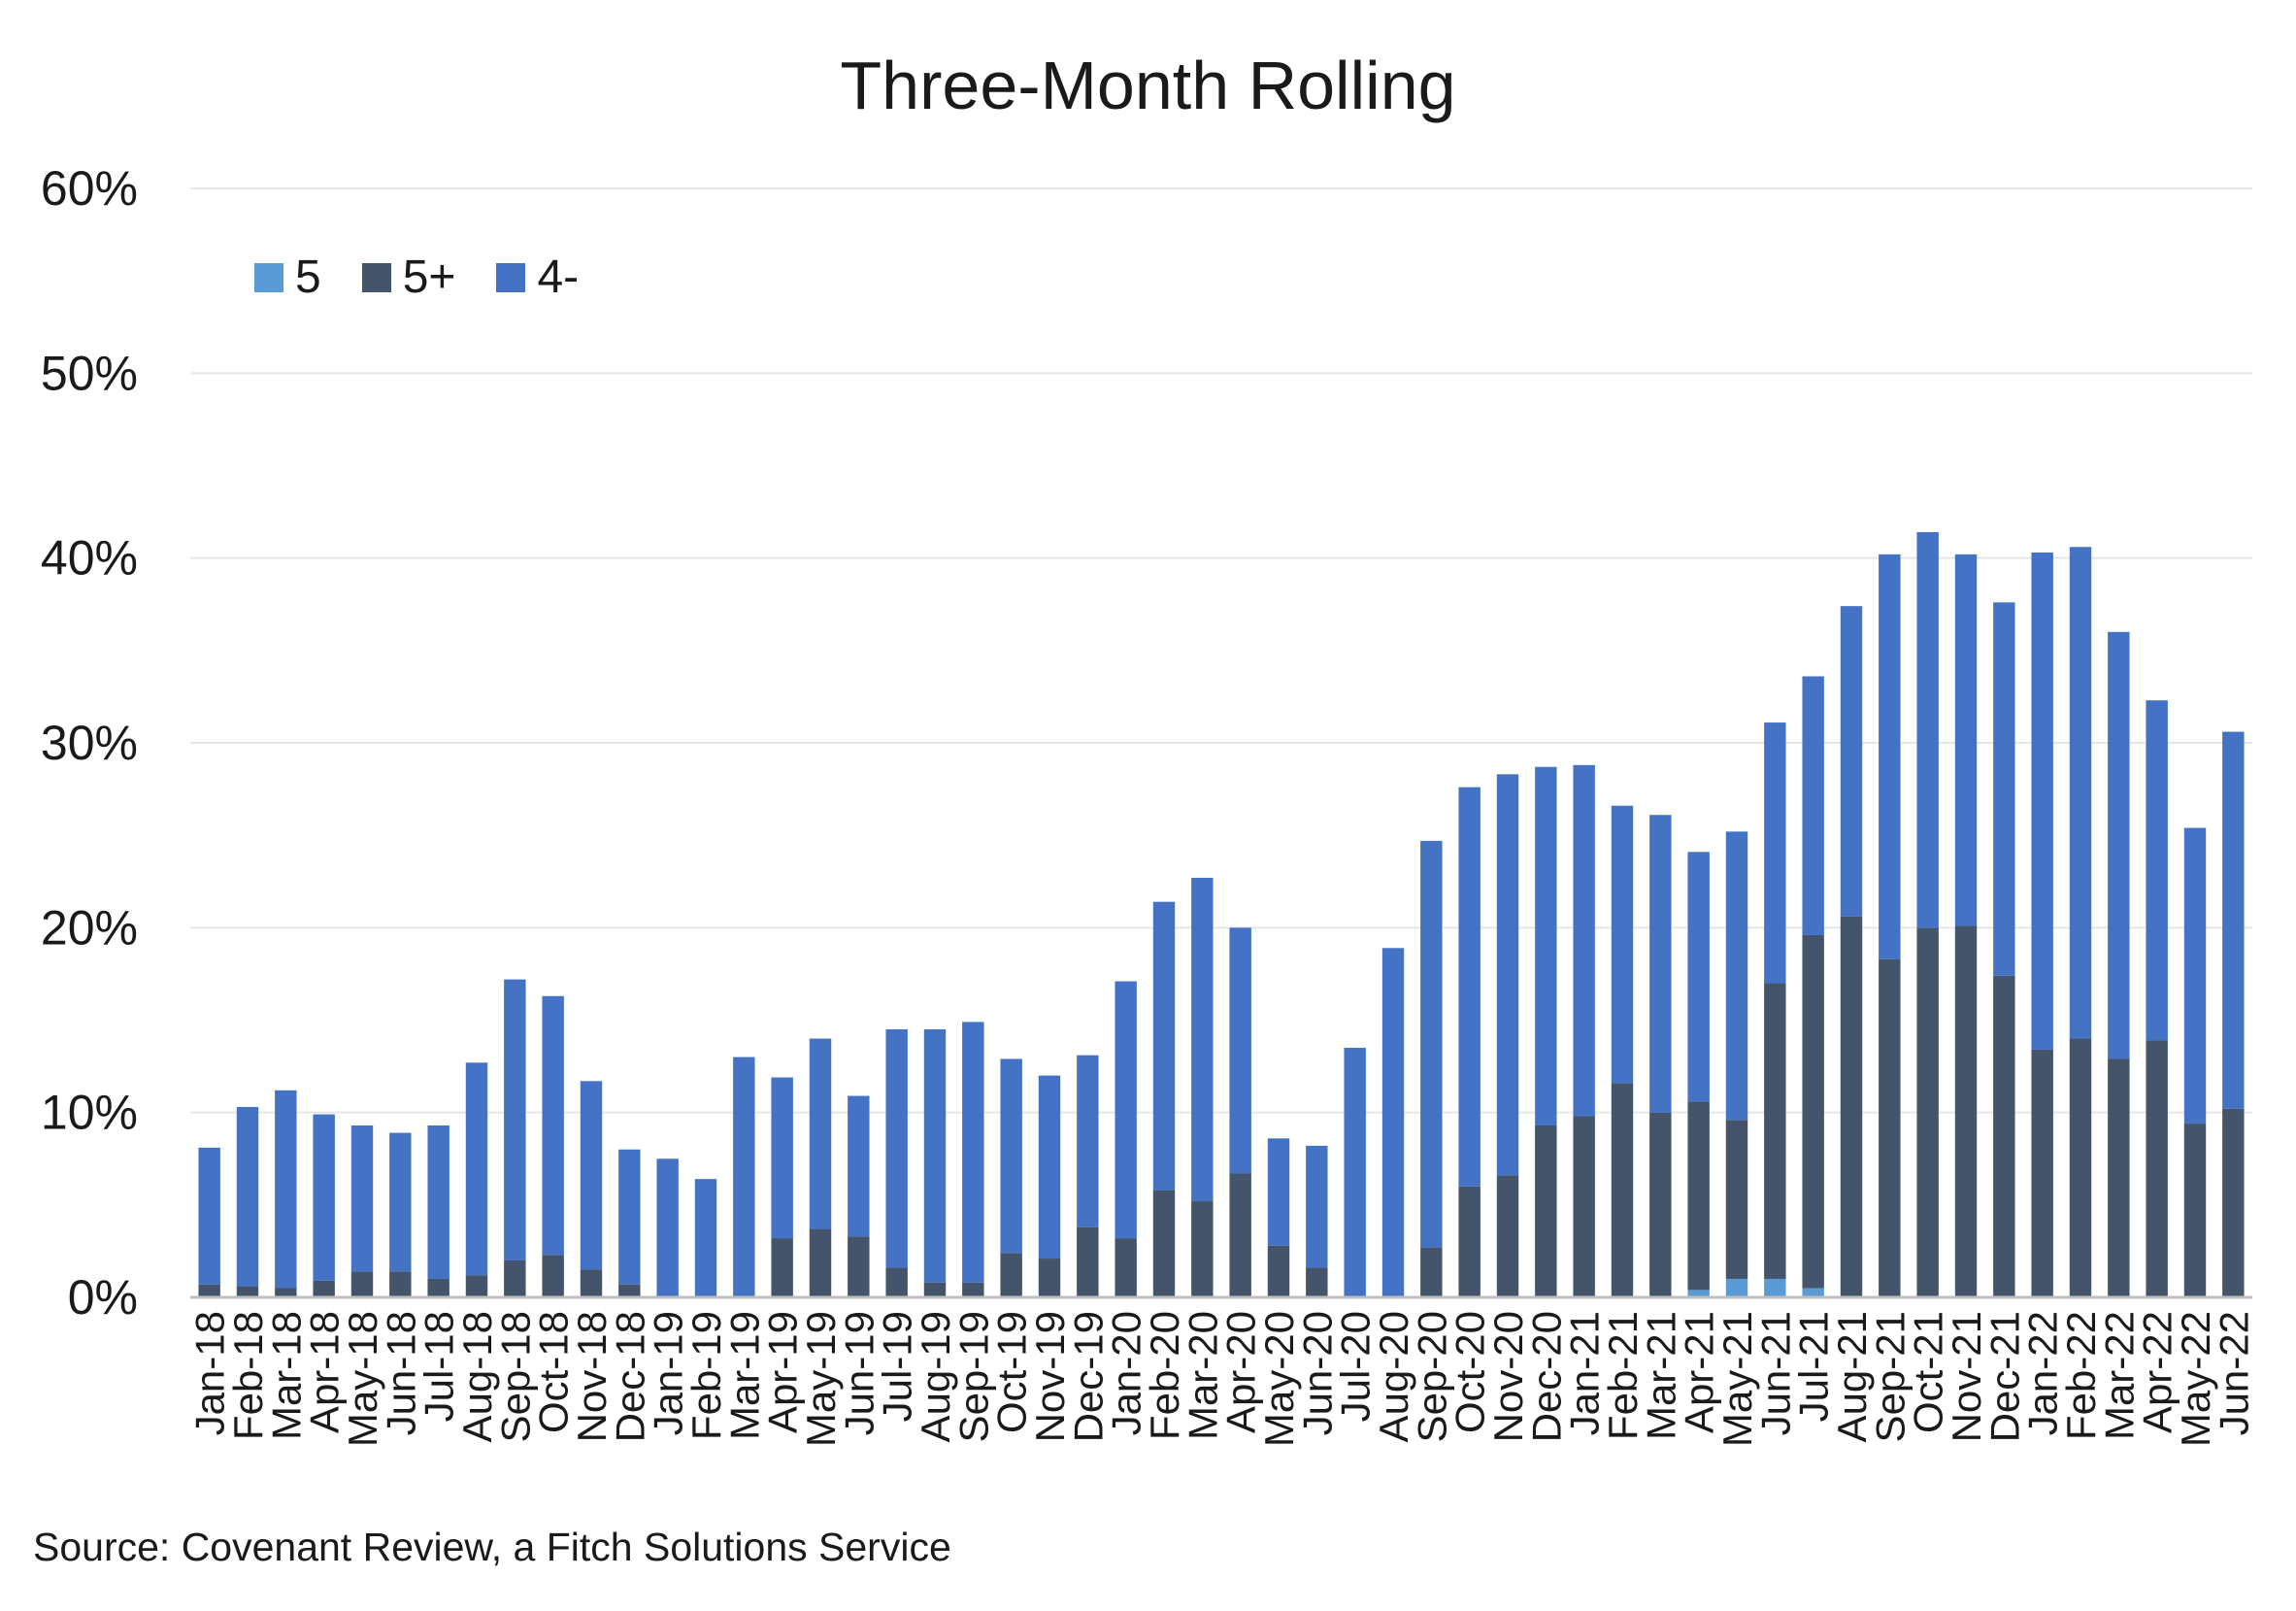  What do you see at coordinates (859, 1373) in the screenshot?
I see `x-tick-label: Jun-19` at bounding box center [859, 1373].